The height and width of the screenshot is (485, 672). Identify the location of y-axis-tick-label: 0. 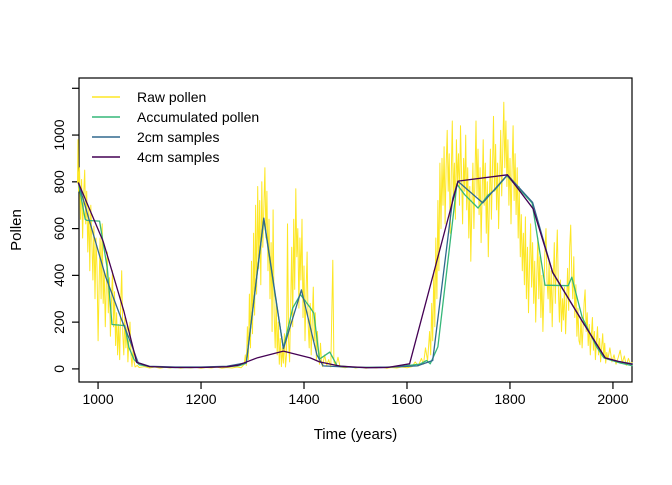
(59, 369).